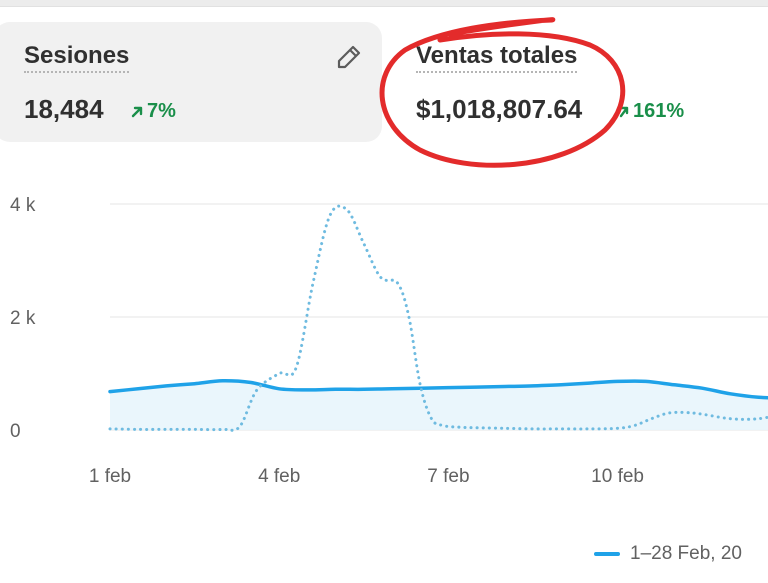 The width and height of the screenshot is (768, 583). I want to click on x-tick-label: 1 feb, so click(110, 476).